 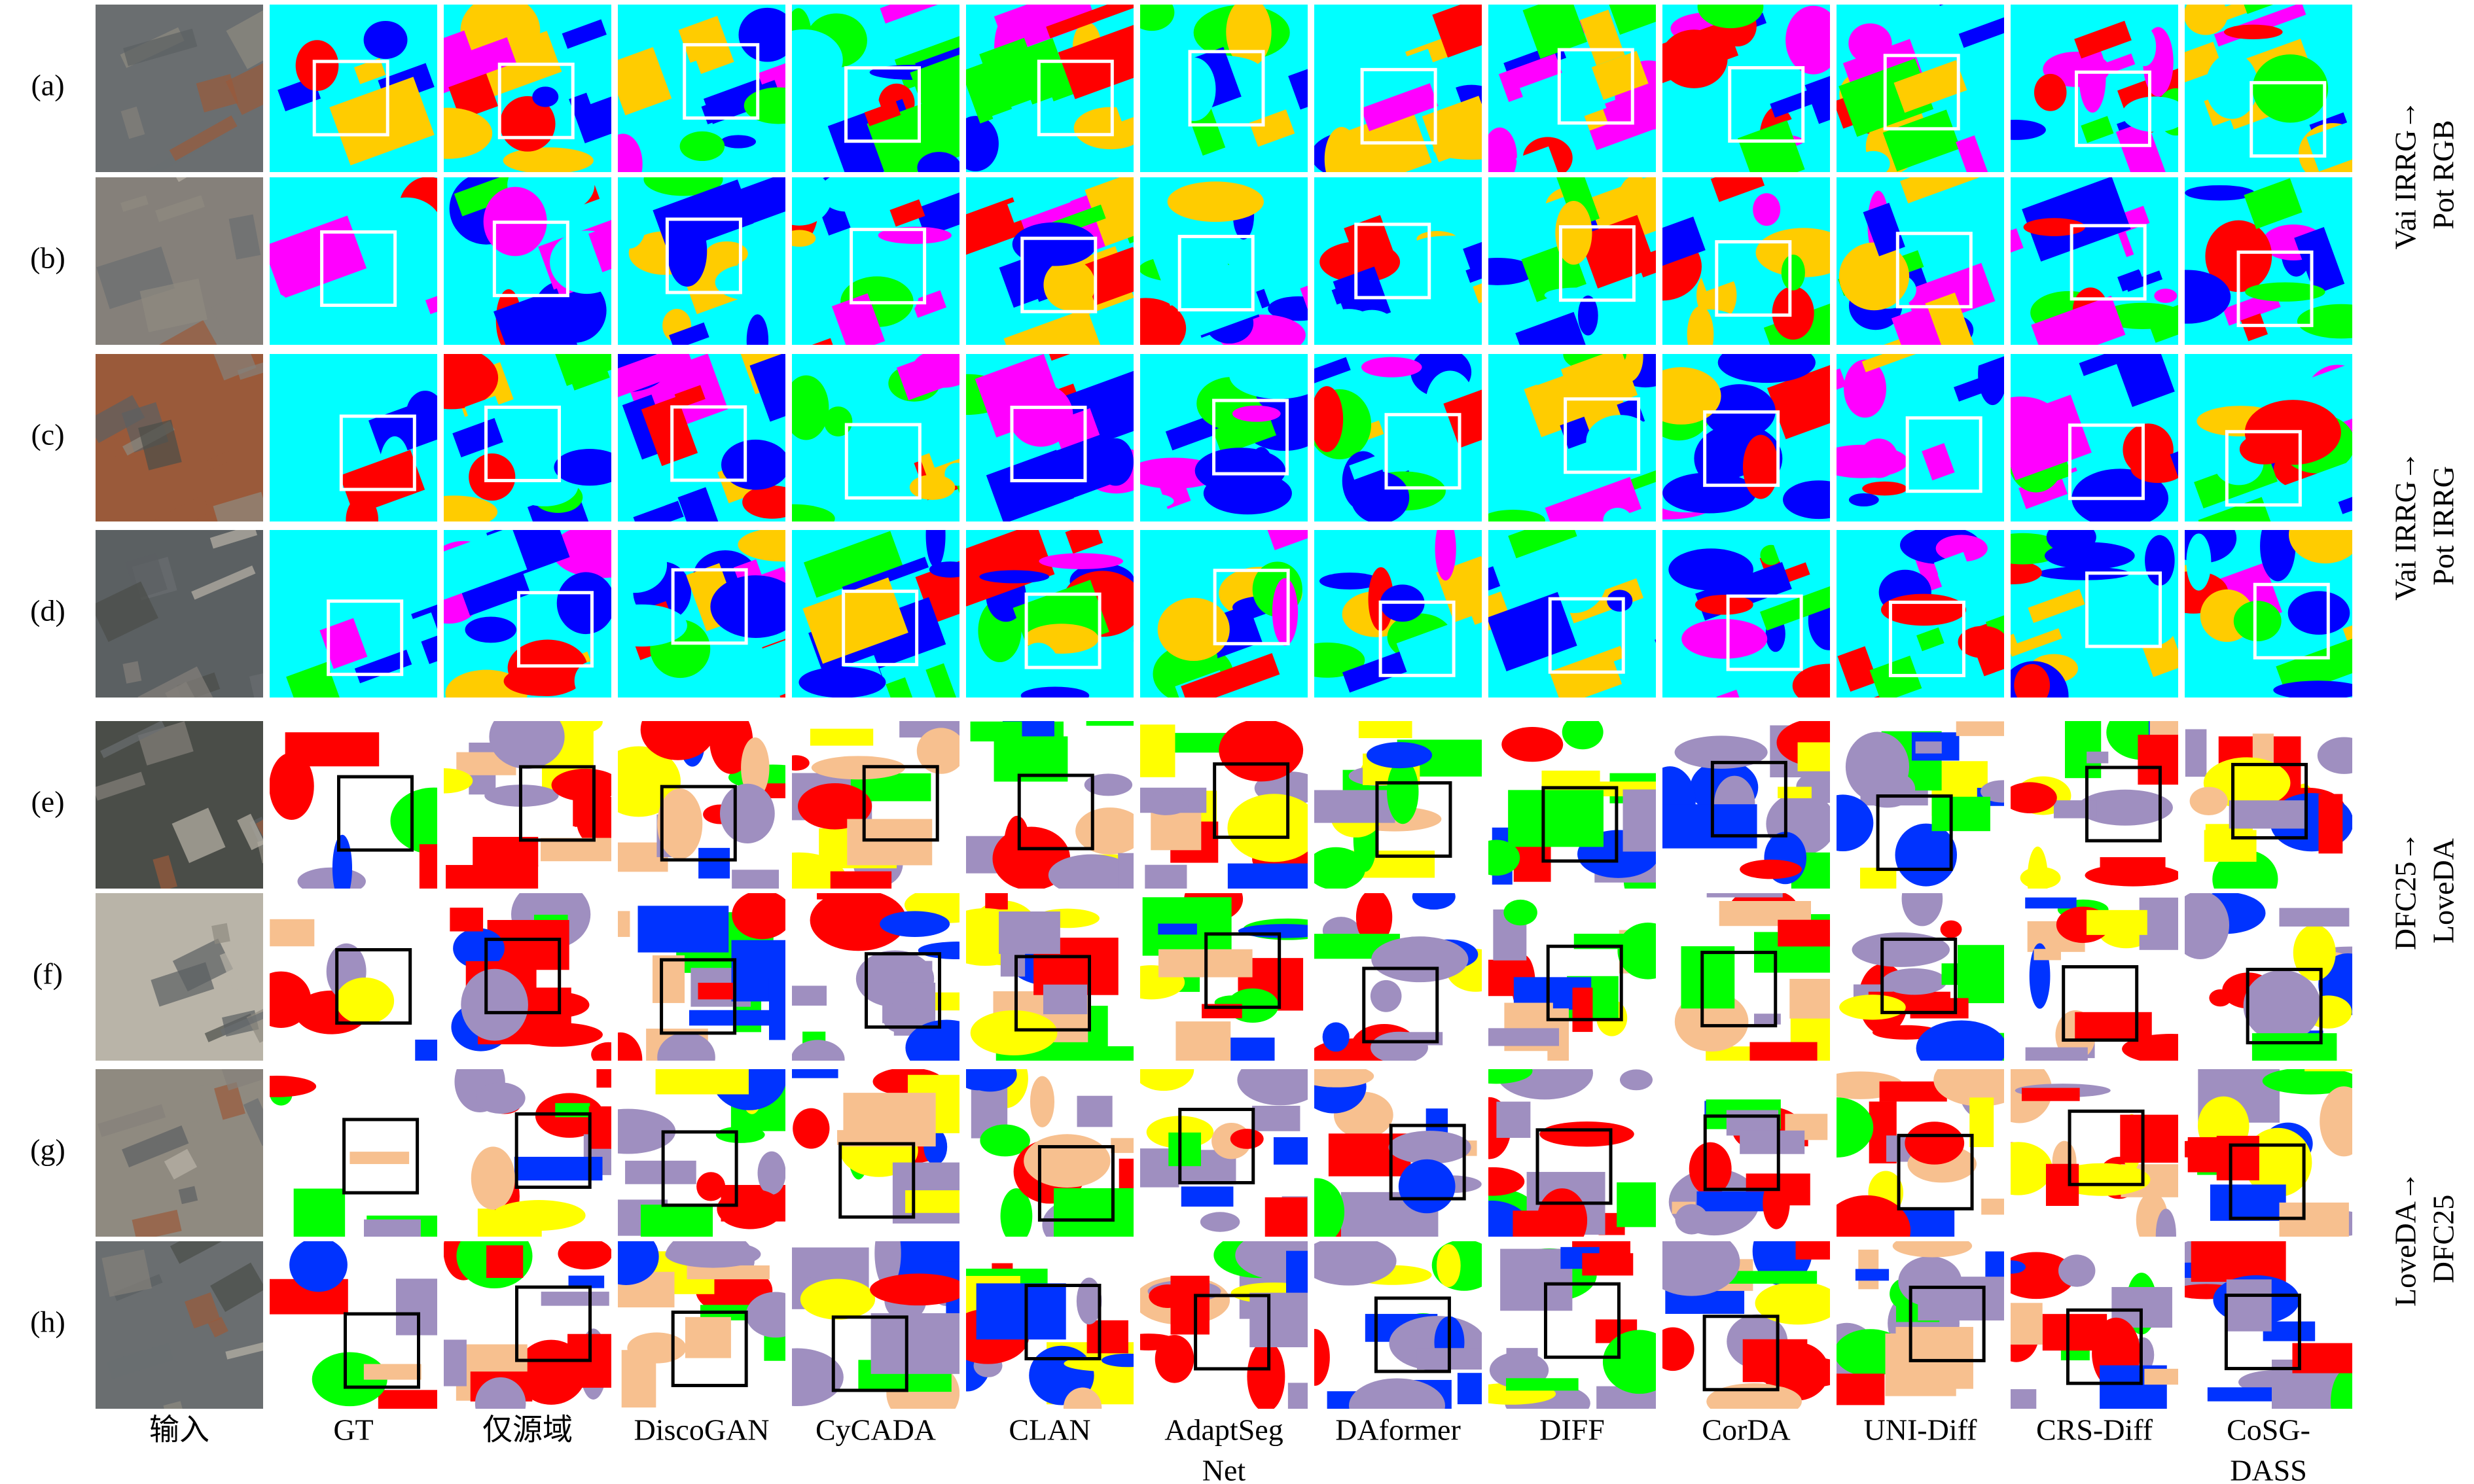 What do you see at coordinates (353, 1430) in the screenshot?
I see `column-label: GT` at bounding box center [353, 1430].